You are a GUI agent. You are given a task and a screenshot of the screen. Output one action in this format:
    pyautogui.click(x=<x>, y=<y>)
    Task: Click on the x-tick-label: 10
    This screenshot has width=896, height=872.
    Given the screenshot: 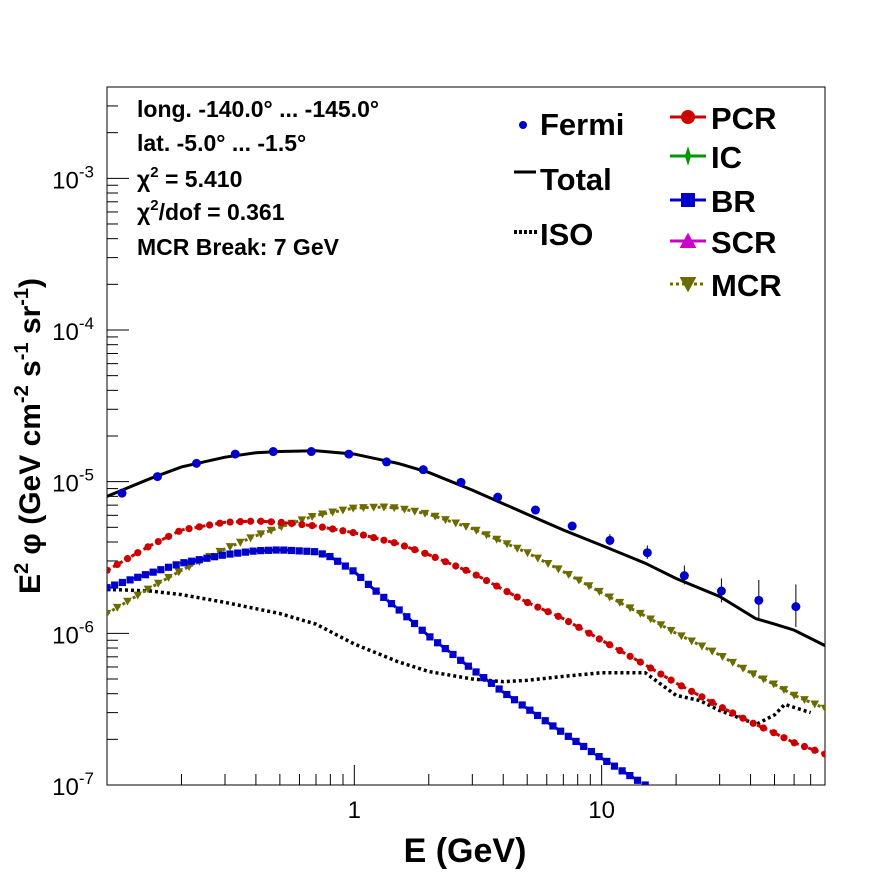 What is the action you would take?
    pyautogui.click(x=601, y=810)
    